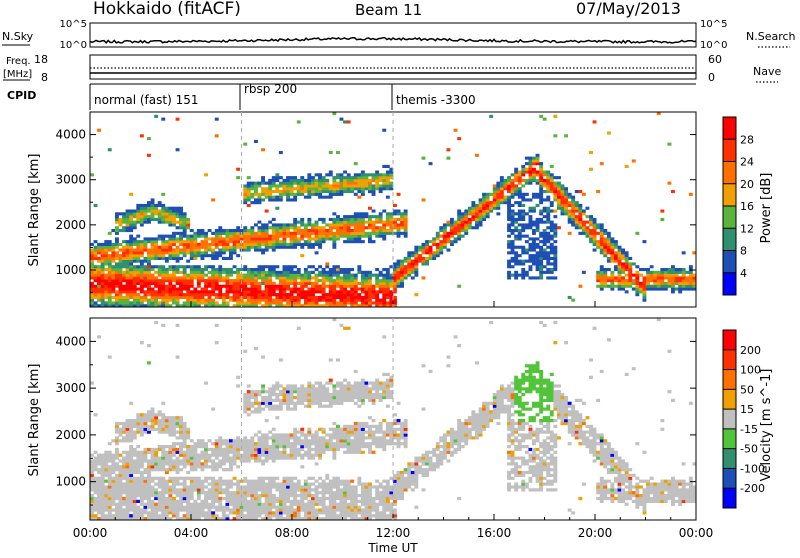  What do you see at coordinates (70, 135) in the screenshot?
I see `range-tick-label: 4000` at bounding box center [70, 135].